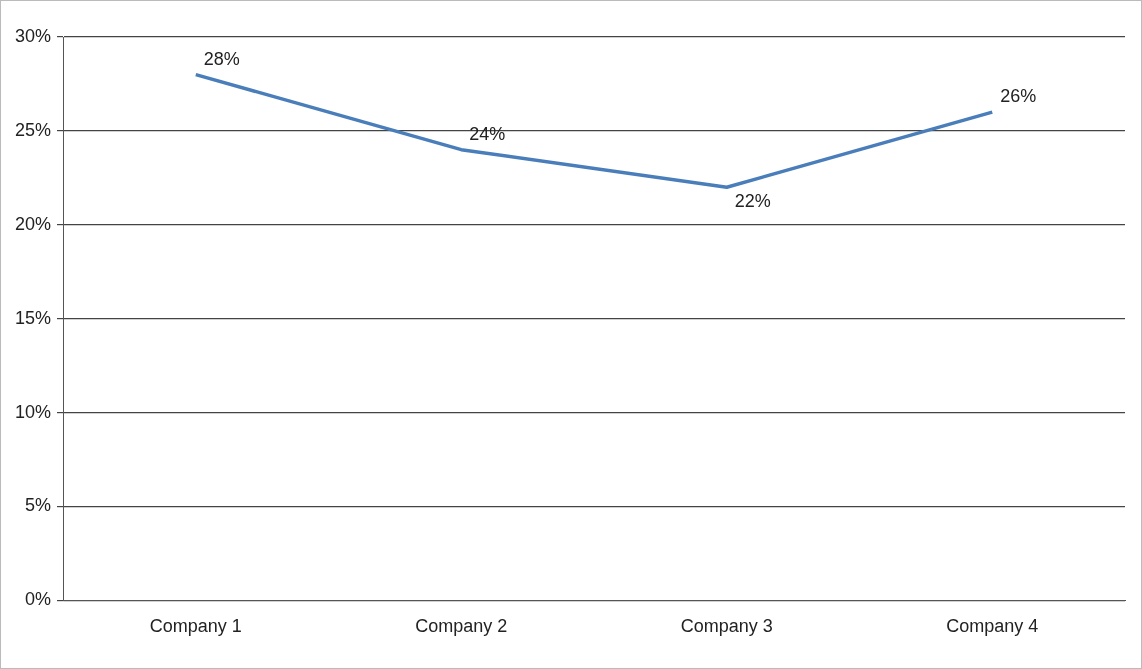 This screenshot has width=1142, height=669. Describe the element at coordinates (195, 626) in the screenshot. I see `x-tick-label: Company 1` at that location.